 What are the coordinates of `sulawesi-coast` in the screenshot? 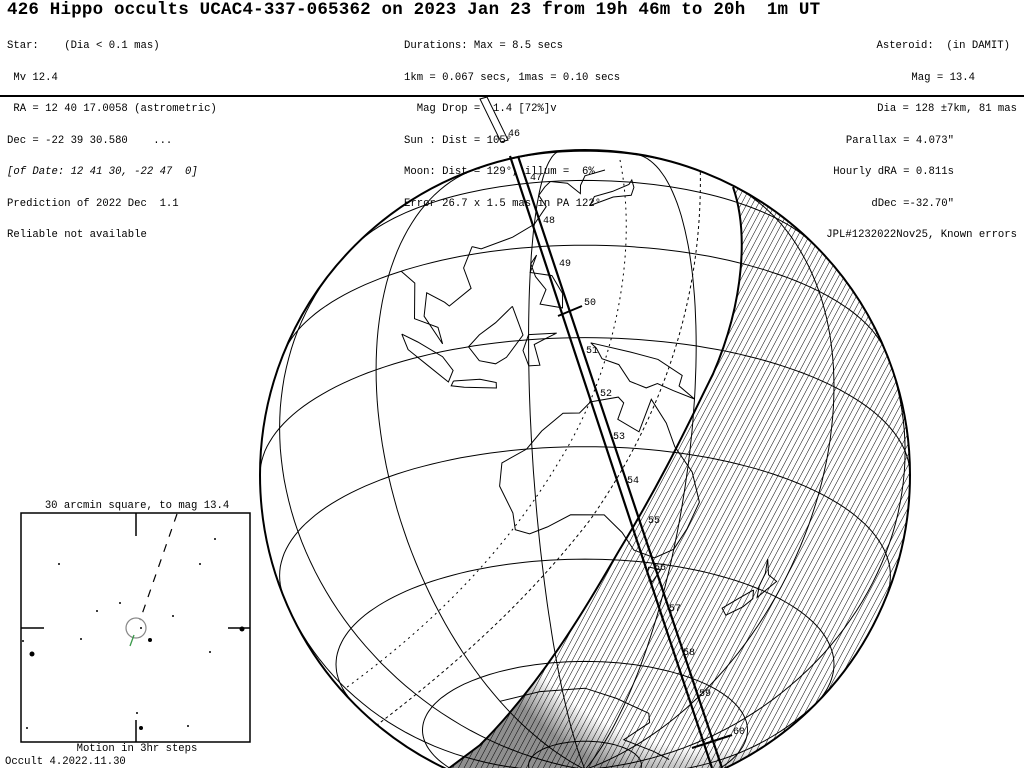 It's located at (539, 349).